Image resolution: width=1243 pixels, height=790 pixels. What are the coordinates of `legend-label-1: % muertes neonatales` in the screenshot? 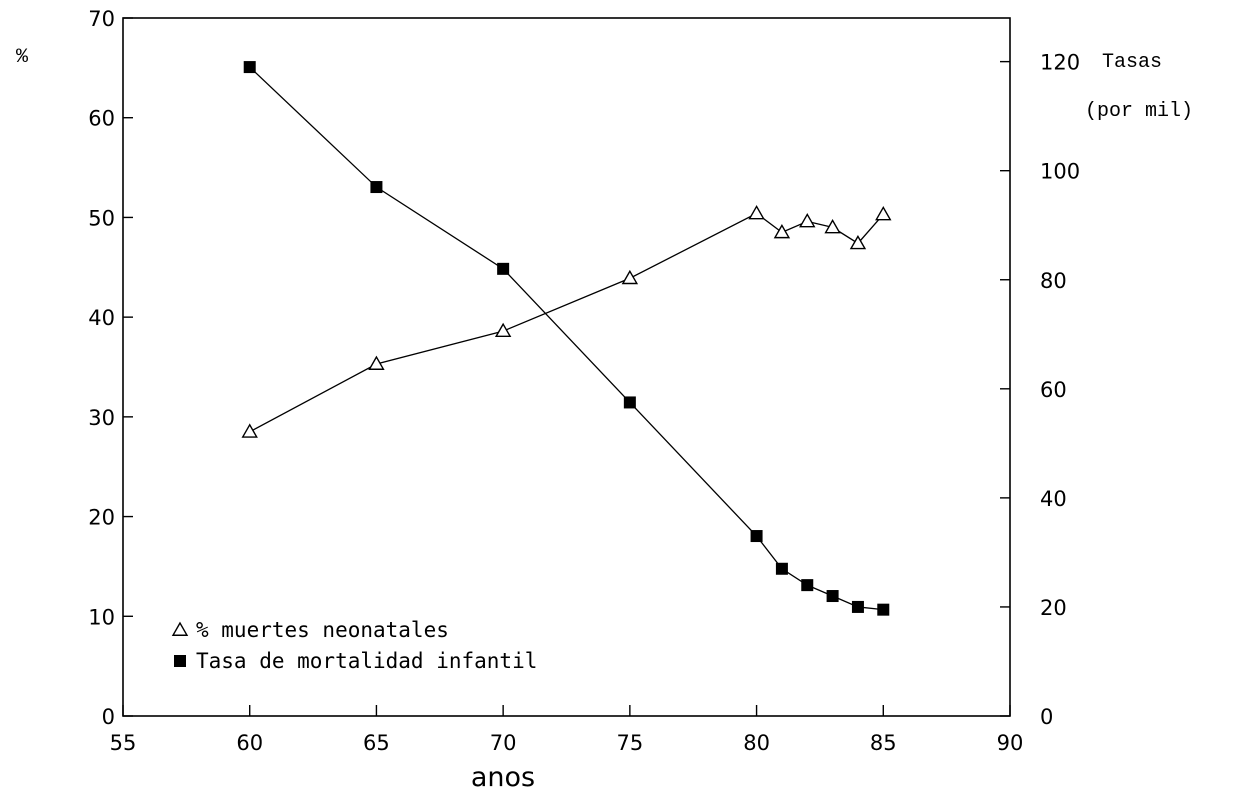 It's located at (322, 630).